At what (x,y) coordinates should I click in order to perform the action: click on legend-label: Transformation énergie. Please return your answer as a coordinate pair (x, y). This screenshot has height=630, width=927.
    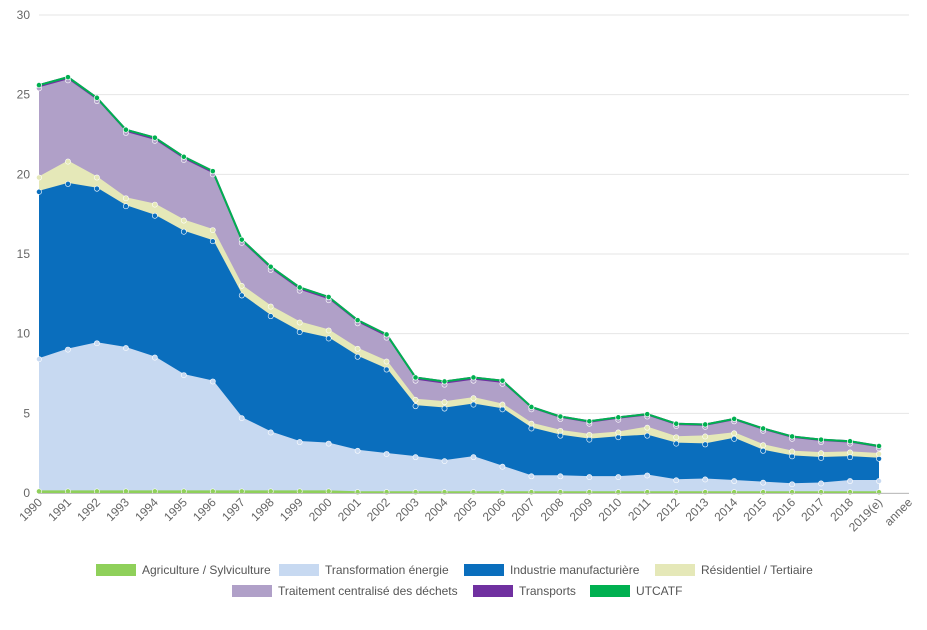
    Looking at the image, I should click on (387, 570).